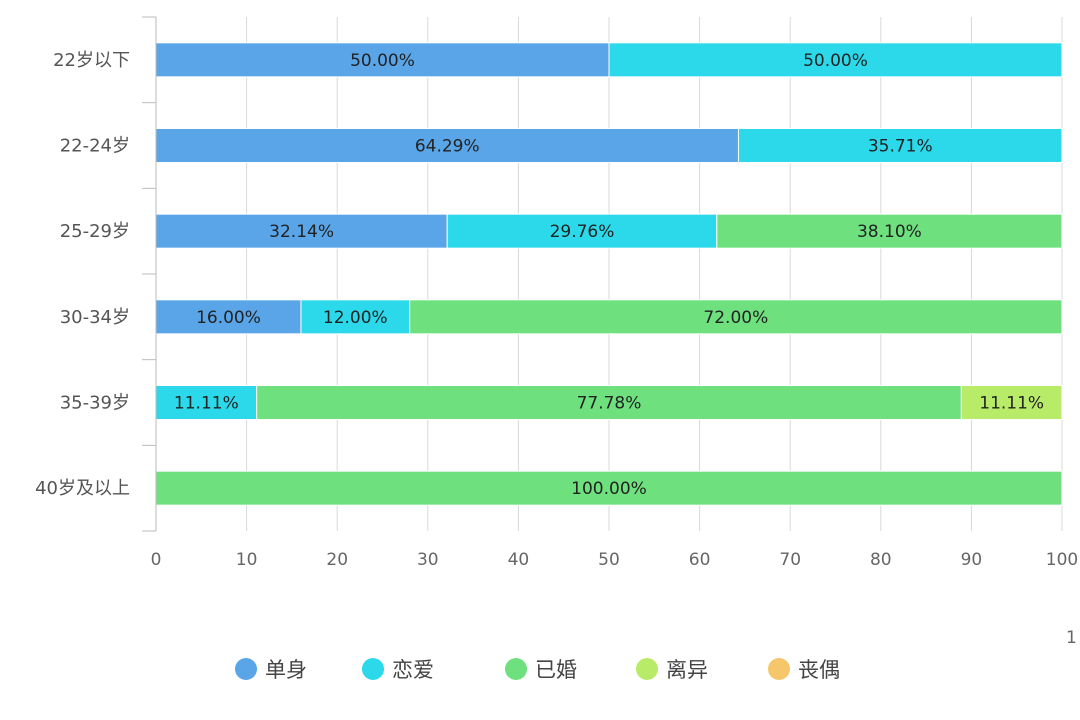 The image size is (1080, 720). What do you see at coordinates (881, 560) in the screenshot?
I see `x-tick-label: 80` at bounding box center [881, 560].